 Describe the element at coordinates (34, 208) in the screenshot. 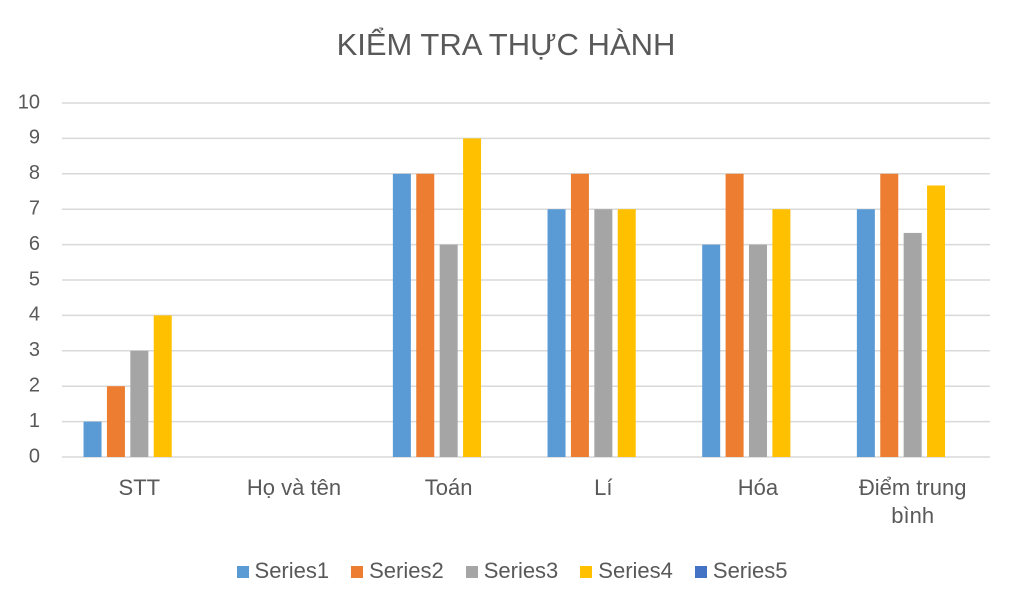

I see `y-tick-label: 7` at that location.